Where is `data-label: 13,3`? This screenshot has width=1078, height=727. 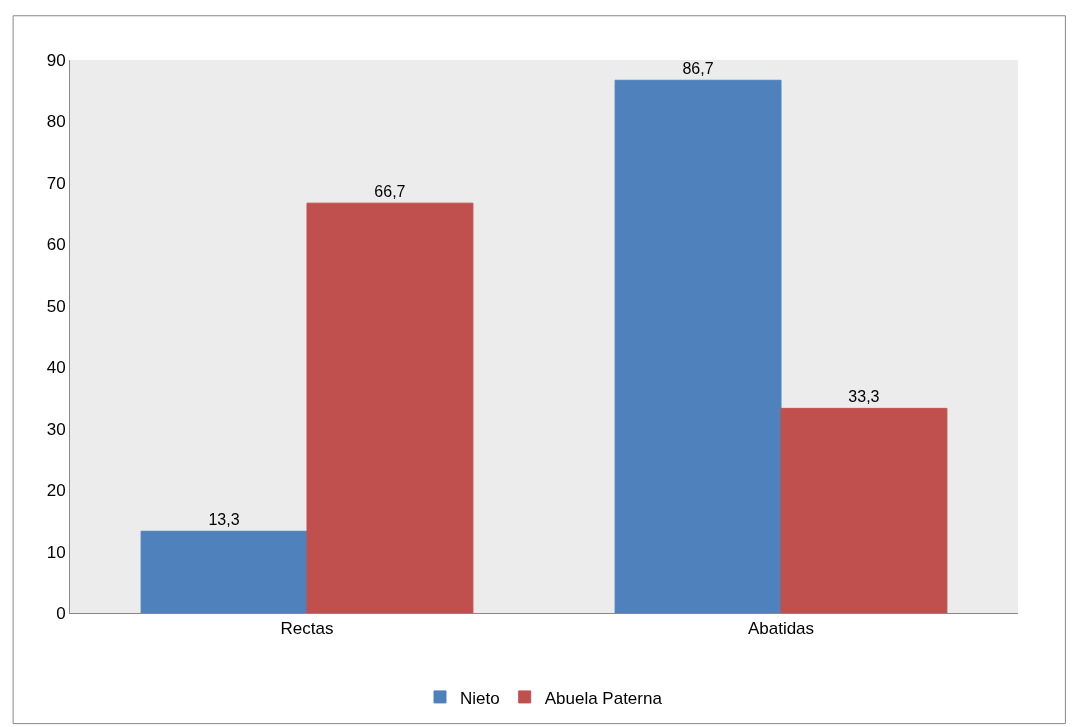
data-label: 13,3 is located at coordinates (224, 520).